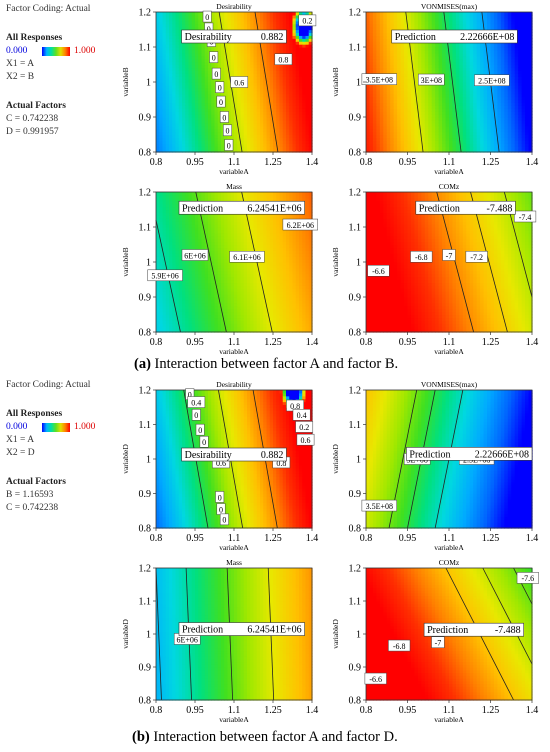  I want to click on x2-label: X2 = B, so click(20, 77).